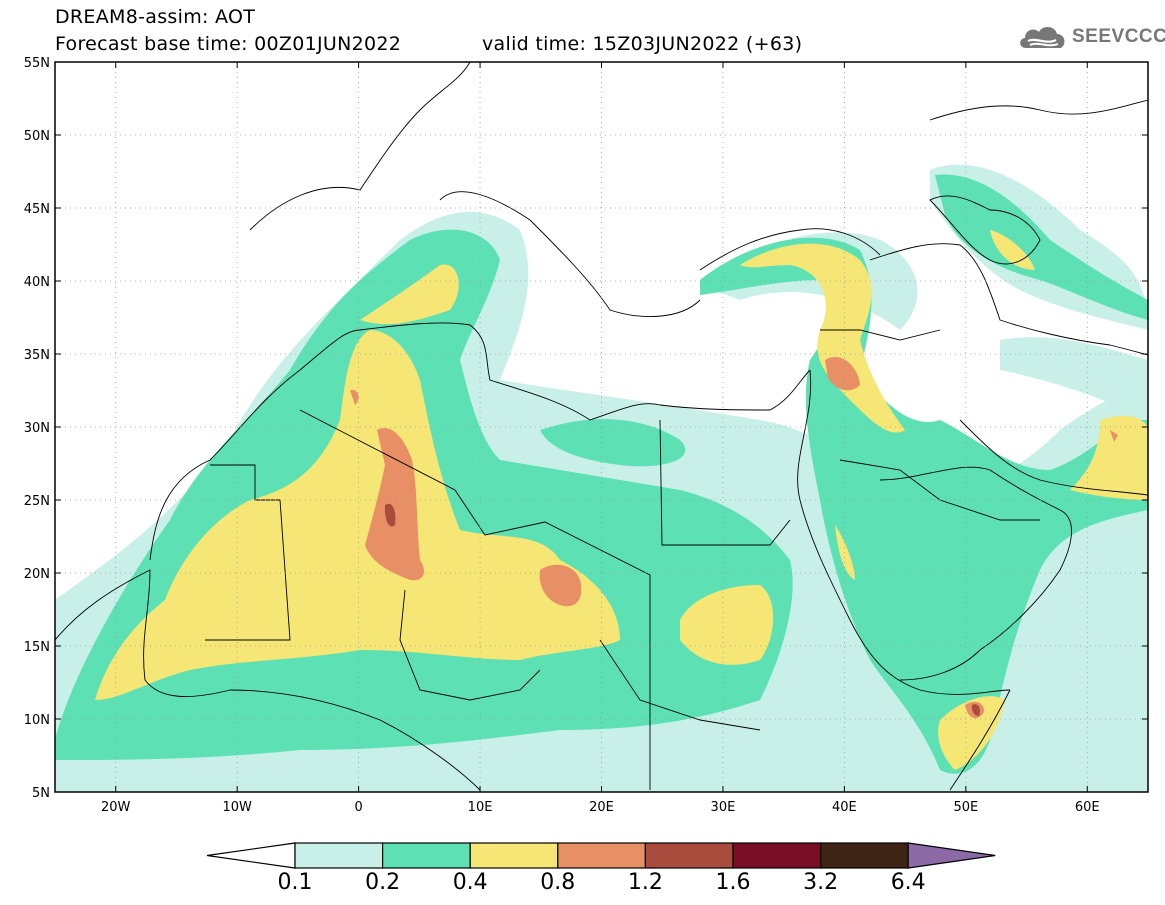  Describe the element at coordinates (733, 882) in the screenshot. I see `colorbar-label: 1.6` at that location.